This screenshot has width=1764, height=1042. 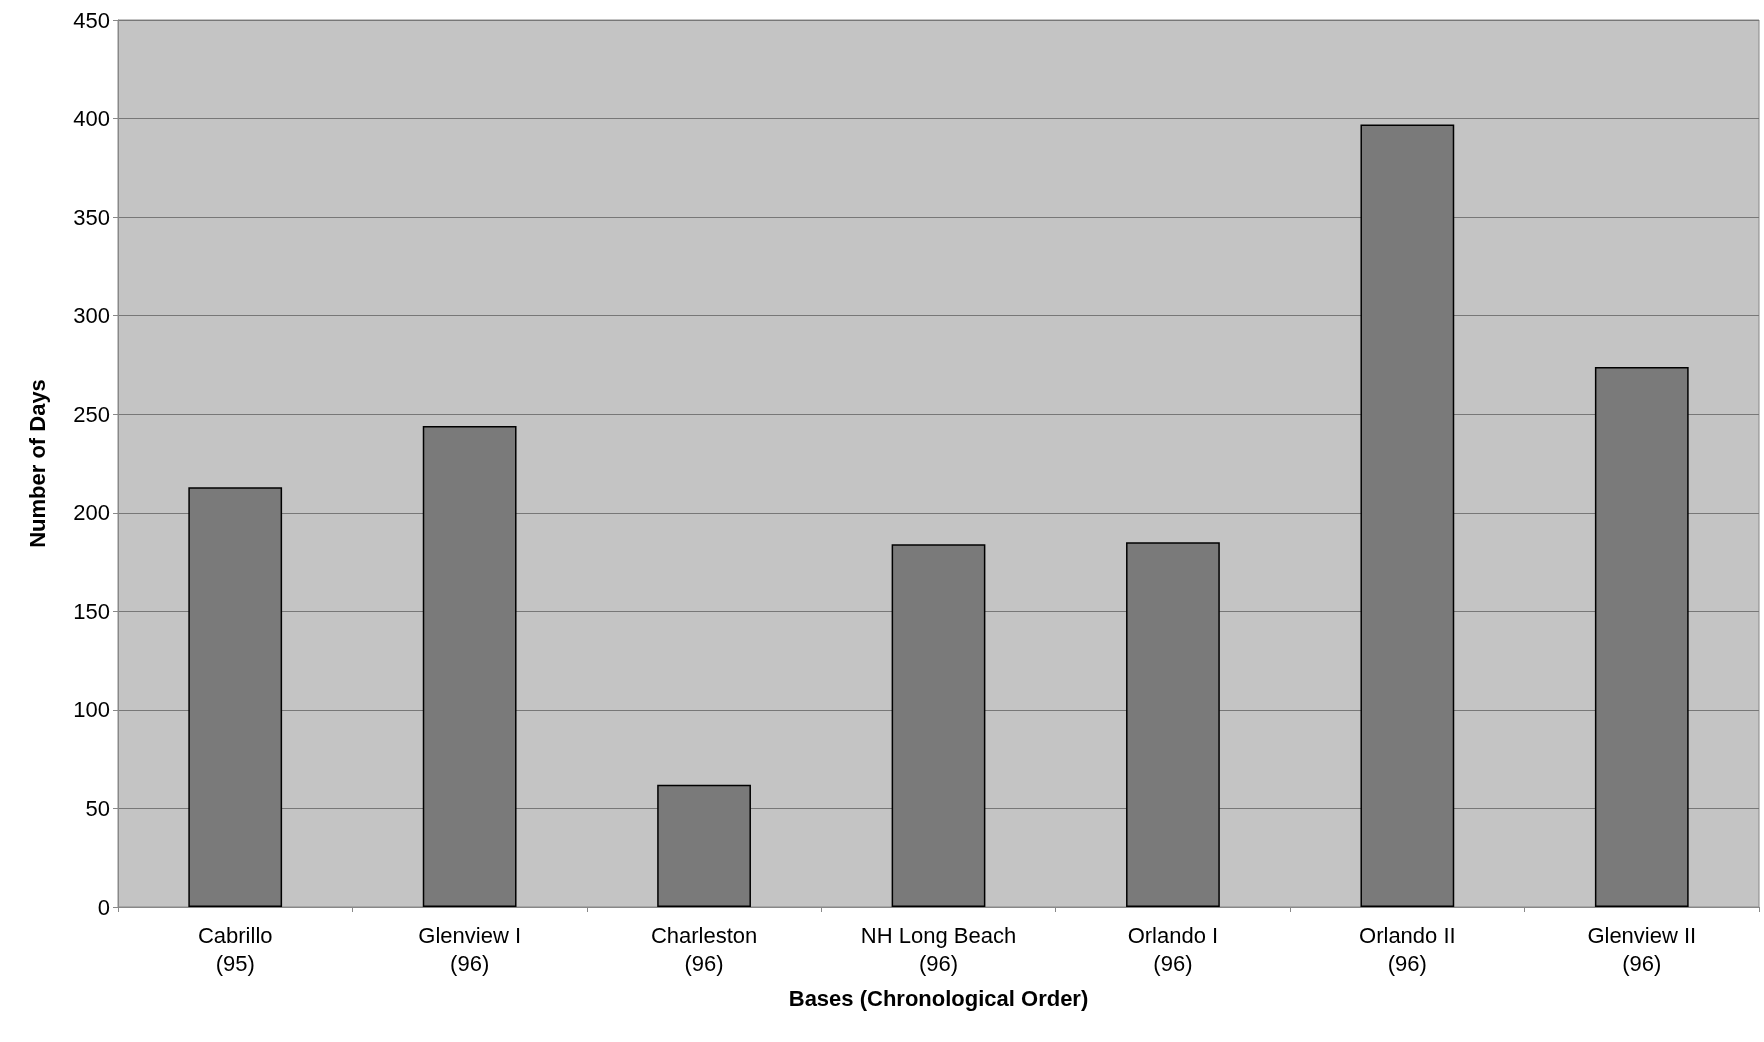 I want to click on x-tick-label: Orlando I (96), so click(x=1173, y=949).